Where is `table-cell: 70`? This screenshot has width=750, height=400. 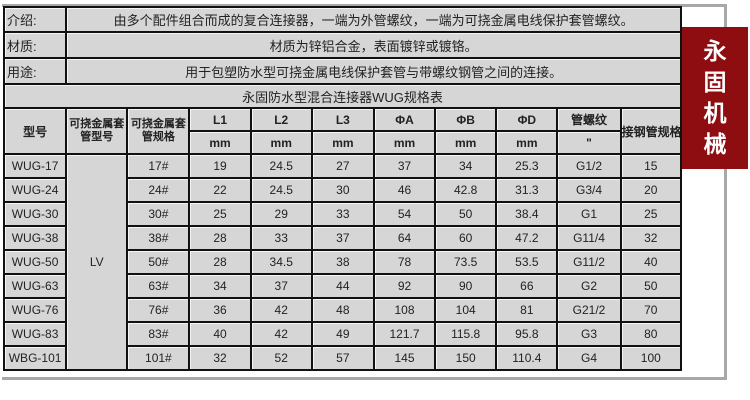 table-cell: 70 is located at coordinates (651, 310).